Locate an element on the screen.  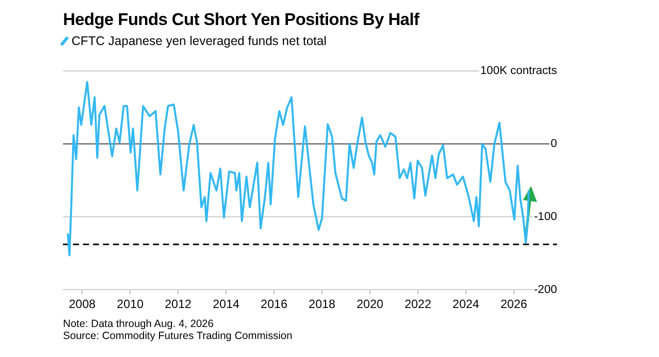
x-tick-label: 2014 is located at coordinates (226, 304).